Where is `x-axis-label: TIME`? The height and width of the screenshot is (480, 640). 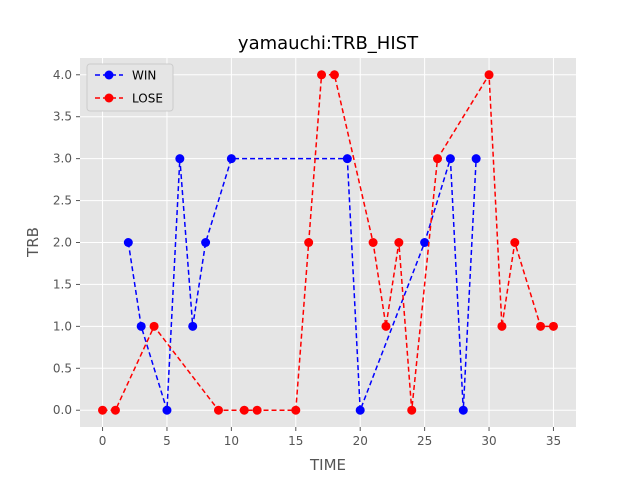
x-axis-label: TIME is located at coordinates (327, 465).